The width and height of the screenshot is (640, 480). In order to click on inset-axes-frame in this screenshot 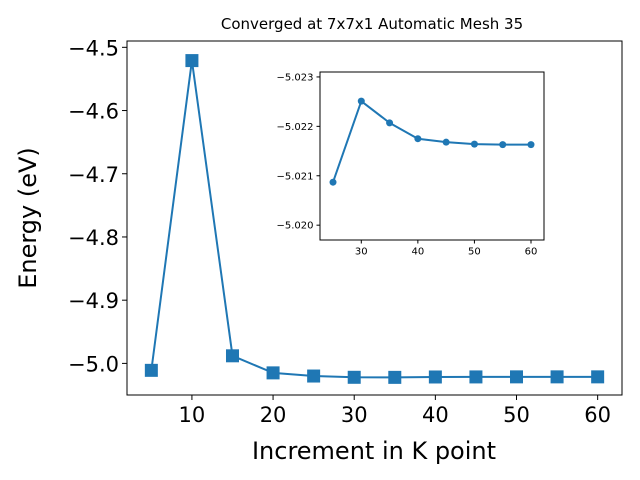, I will do `click(432, 156)`.